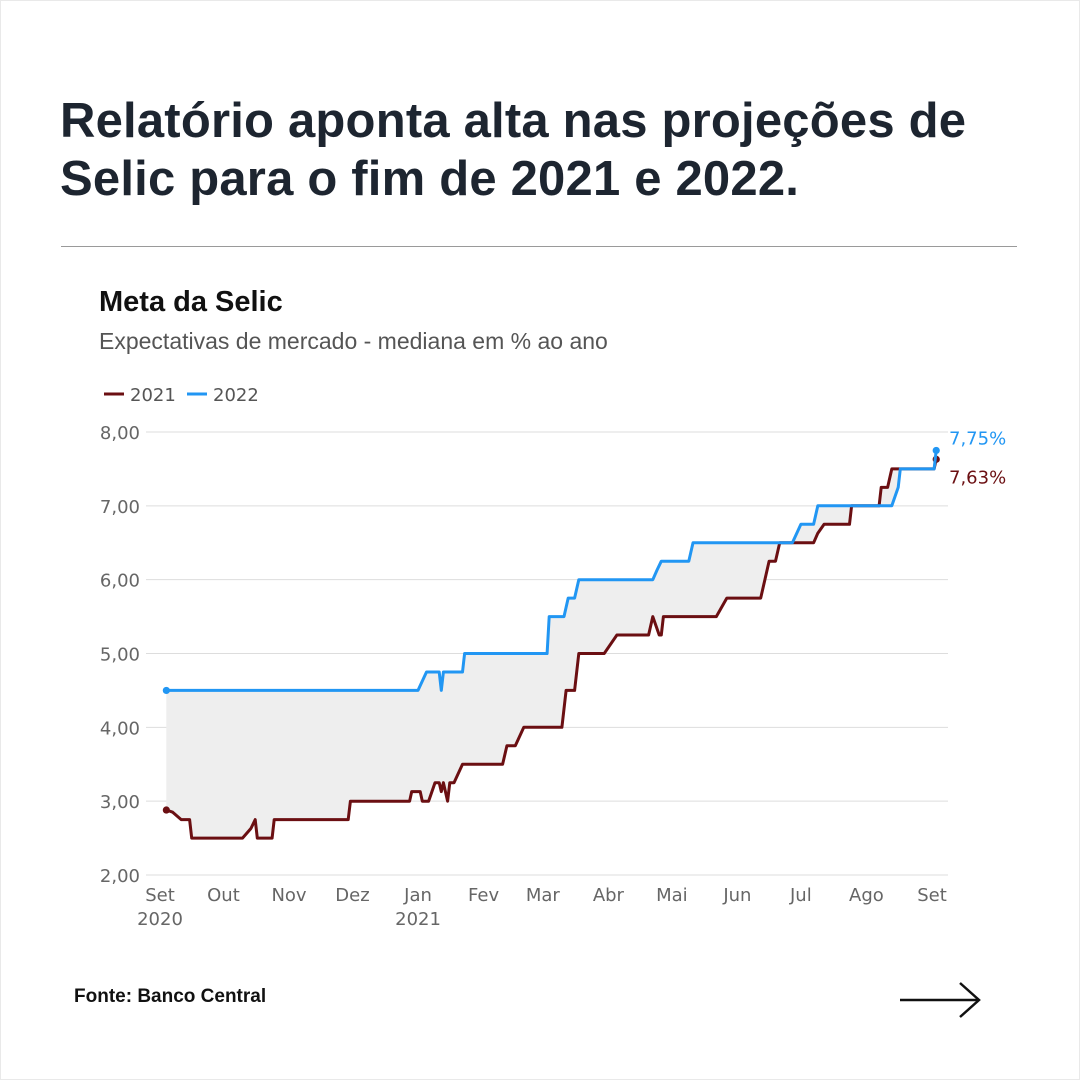 The width and height of the screenshot is (1080, 1080). Describe the element at coordinates (120, 655) in the screenshot. I see `y-tick-label: 5,00` at that location.